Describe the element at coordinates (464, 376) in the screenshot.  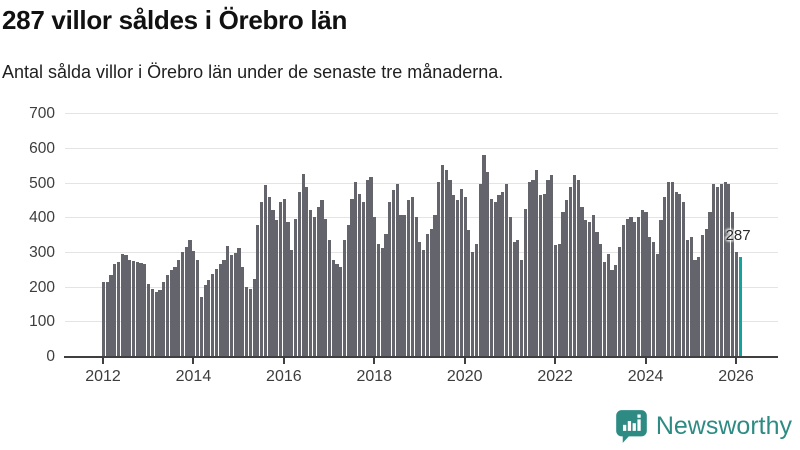
I see `x-tick-label: 2020` at that location.